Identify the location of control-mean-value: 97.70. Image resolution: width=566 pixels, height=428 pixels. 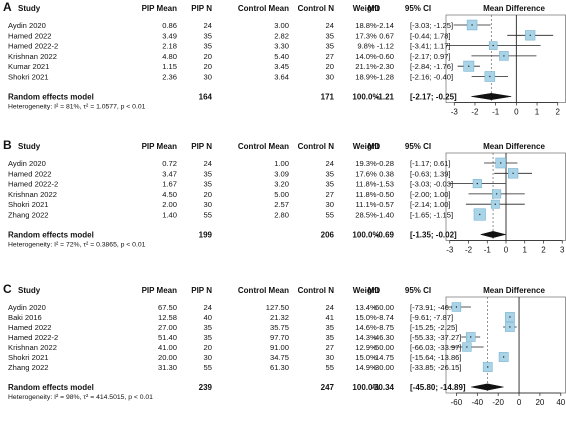
(279, 337).